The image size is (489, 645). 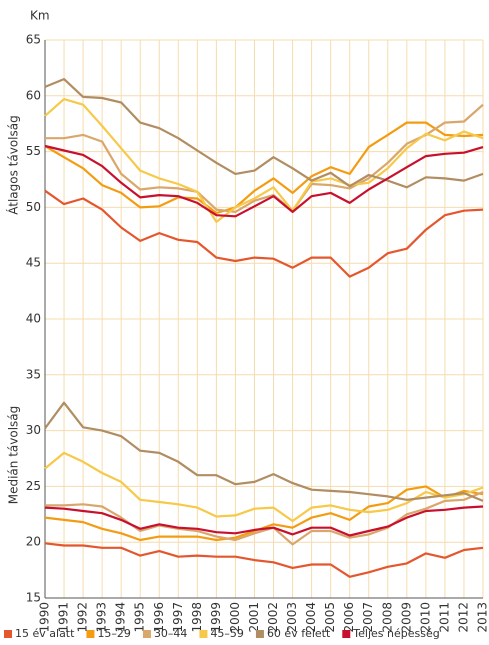 I want to click on x-tick-label: 1991, so click(x=64, y=617).